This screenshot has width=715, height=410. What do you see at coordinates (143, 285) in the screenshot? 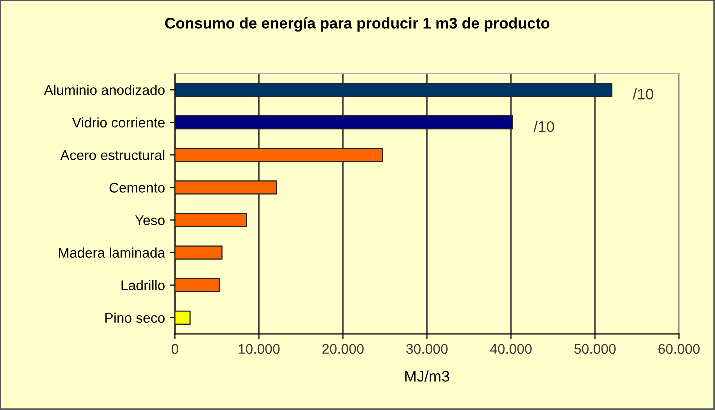
I see `y-tick-label: Ladrillo` at bounding box center [143, 285].